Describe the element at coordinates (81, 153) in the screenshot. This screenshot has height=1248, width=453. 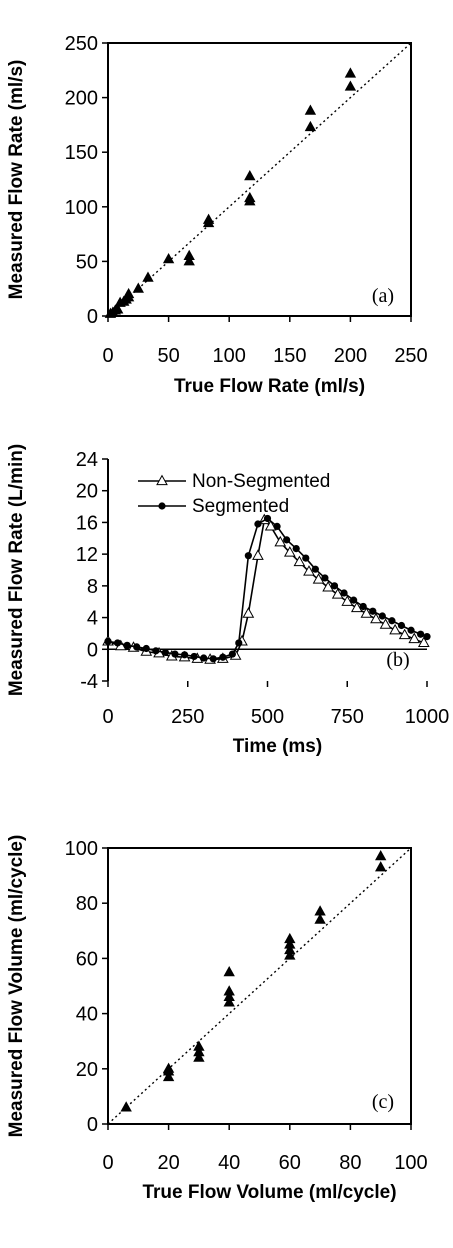
I see `y-tick-label: 150` at that location.